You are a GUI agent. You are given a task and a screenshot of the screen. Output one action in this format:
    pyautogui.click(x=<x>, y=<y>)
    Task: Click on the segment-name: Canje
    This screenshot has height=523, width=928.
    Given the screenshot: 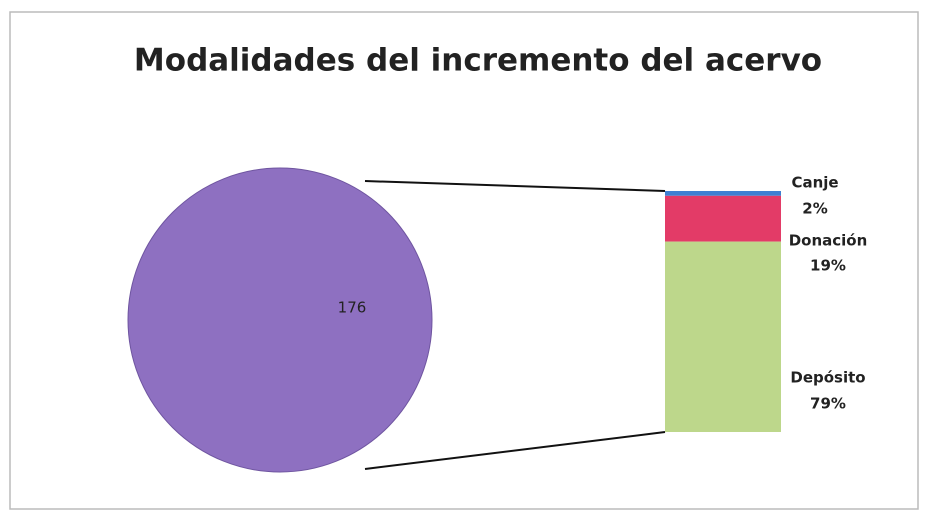 What is the action you would take?
    pyautogui.click(x=814, y=183)
    